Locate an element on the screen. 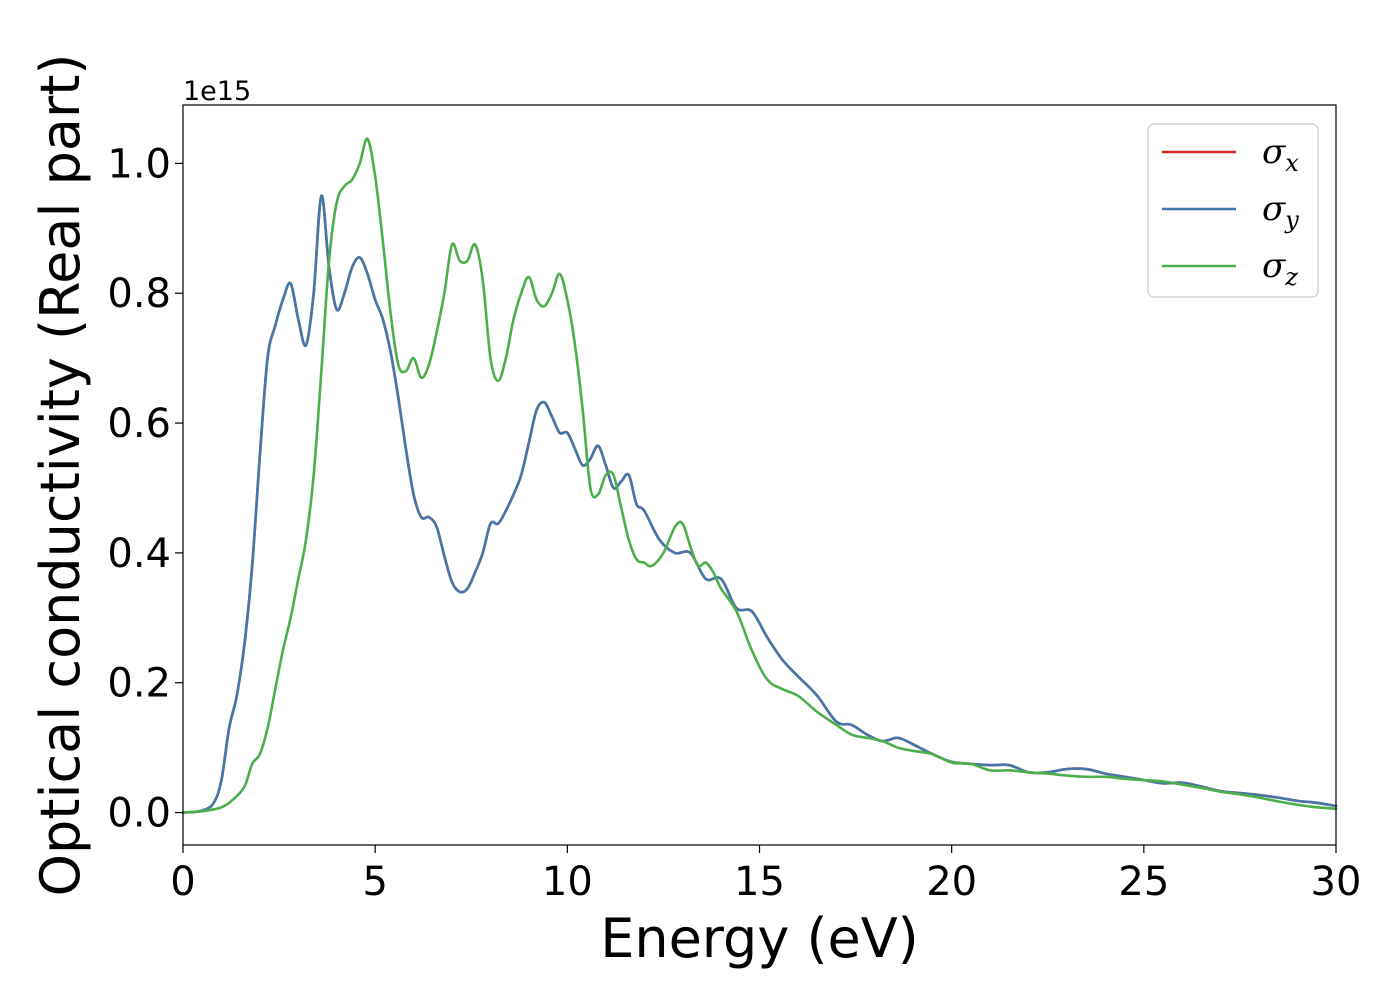 This screenshot has width=1400, height=1000. y-tick-label: 0.4 is located at coordinates (139, 554).